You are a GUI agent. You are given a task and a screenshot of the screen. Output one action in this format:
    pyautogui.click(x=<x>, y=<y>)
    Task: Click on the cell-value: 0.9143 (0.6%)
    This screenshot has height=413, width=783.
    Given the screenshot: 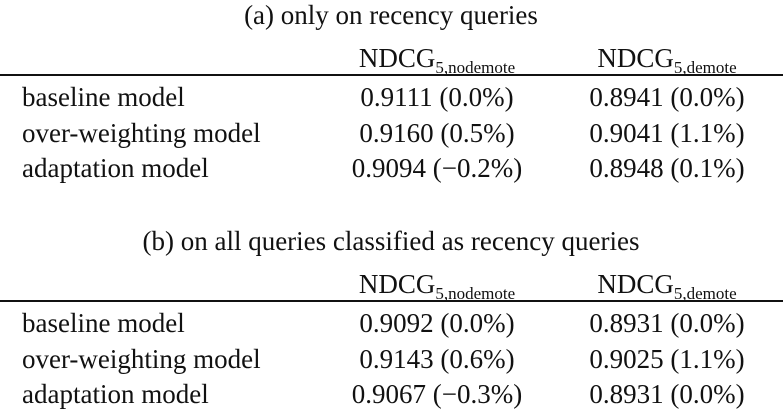 What is the action you would take?
    pyautogui.click(x=437, y=358)
    